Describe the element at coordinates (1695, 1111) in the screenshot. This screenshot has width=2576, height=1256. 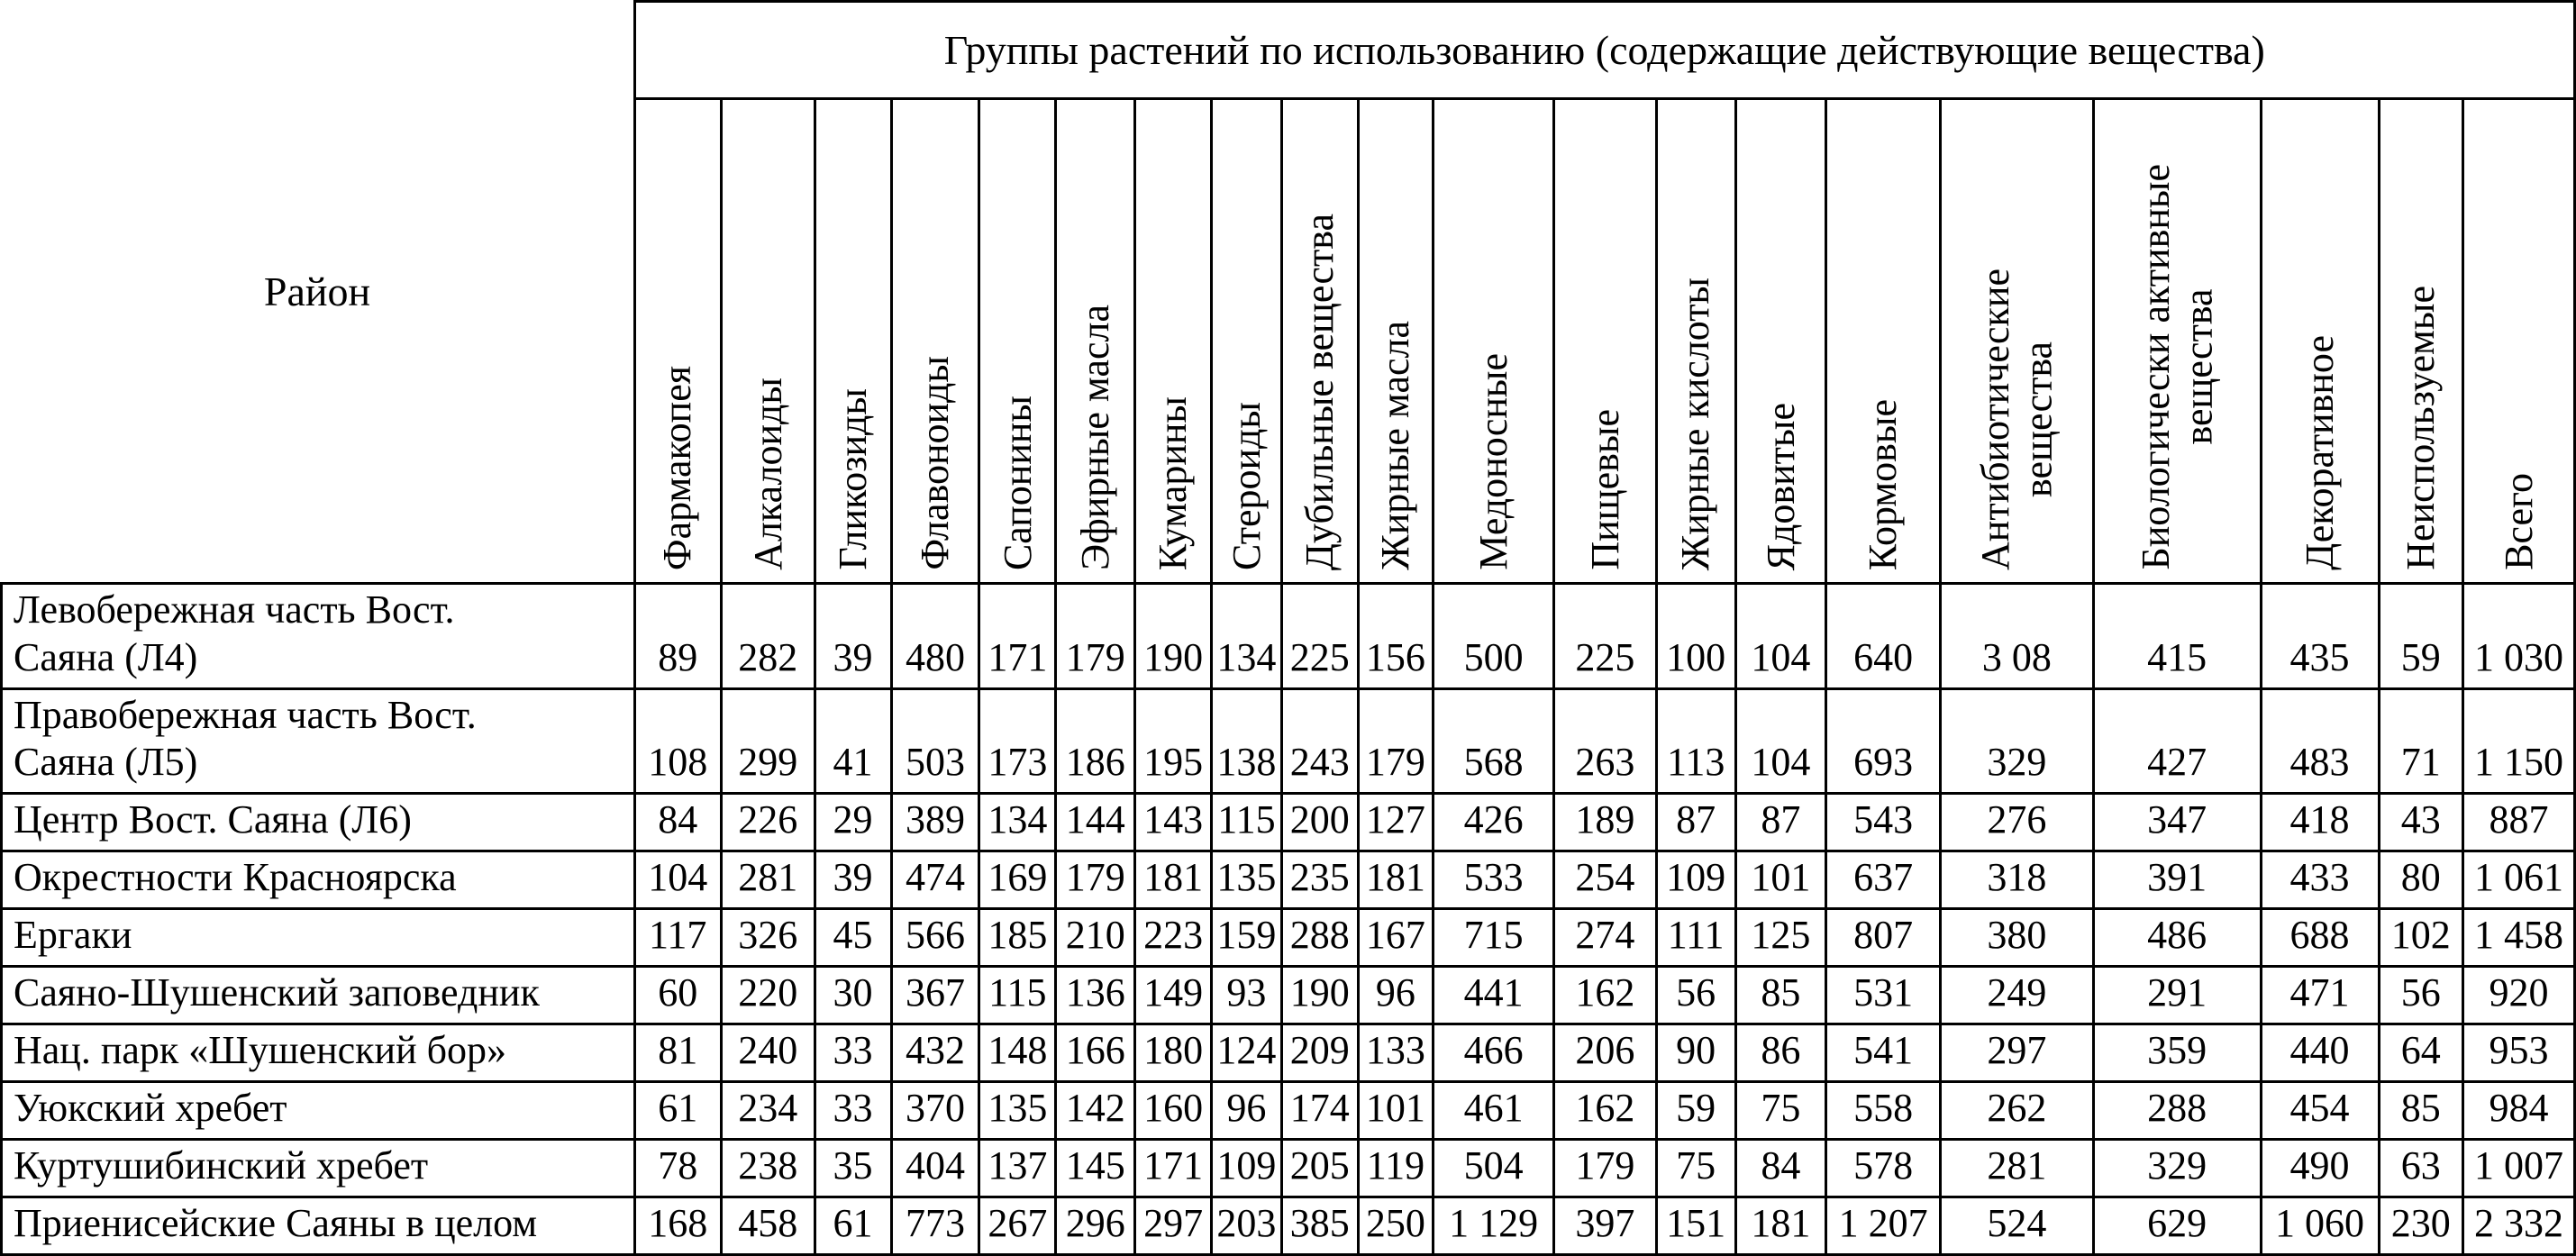
I see `data-cell: 59` at that location.